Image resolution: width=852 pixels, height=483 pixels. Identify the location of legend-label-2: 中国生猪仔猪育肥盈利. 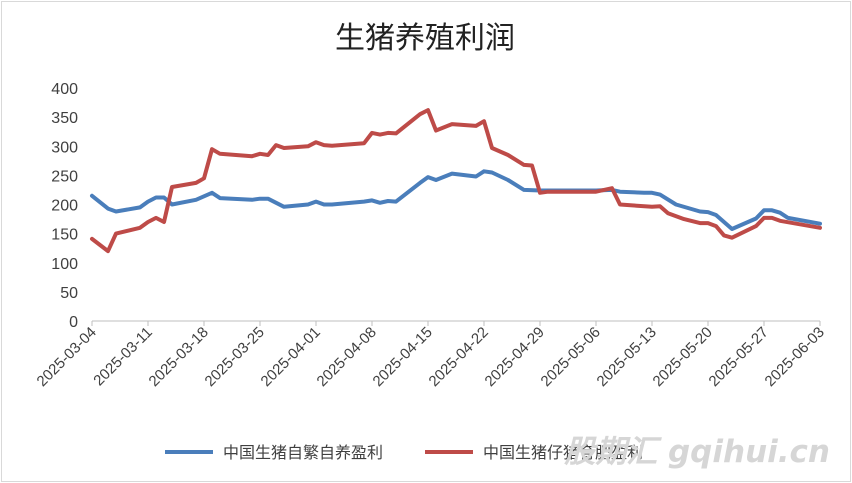
(563, 452).